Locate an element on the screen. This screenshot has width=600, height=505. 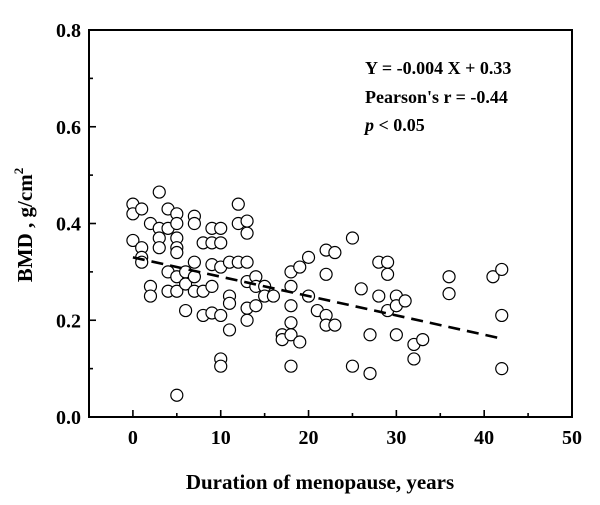
x-tick-label: 0 is located at coordinates (133, 438).